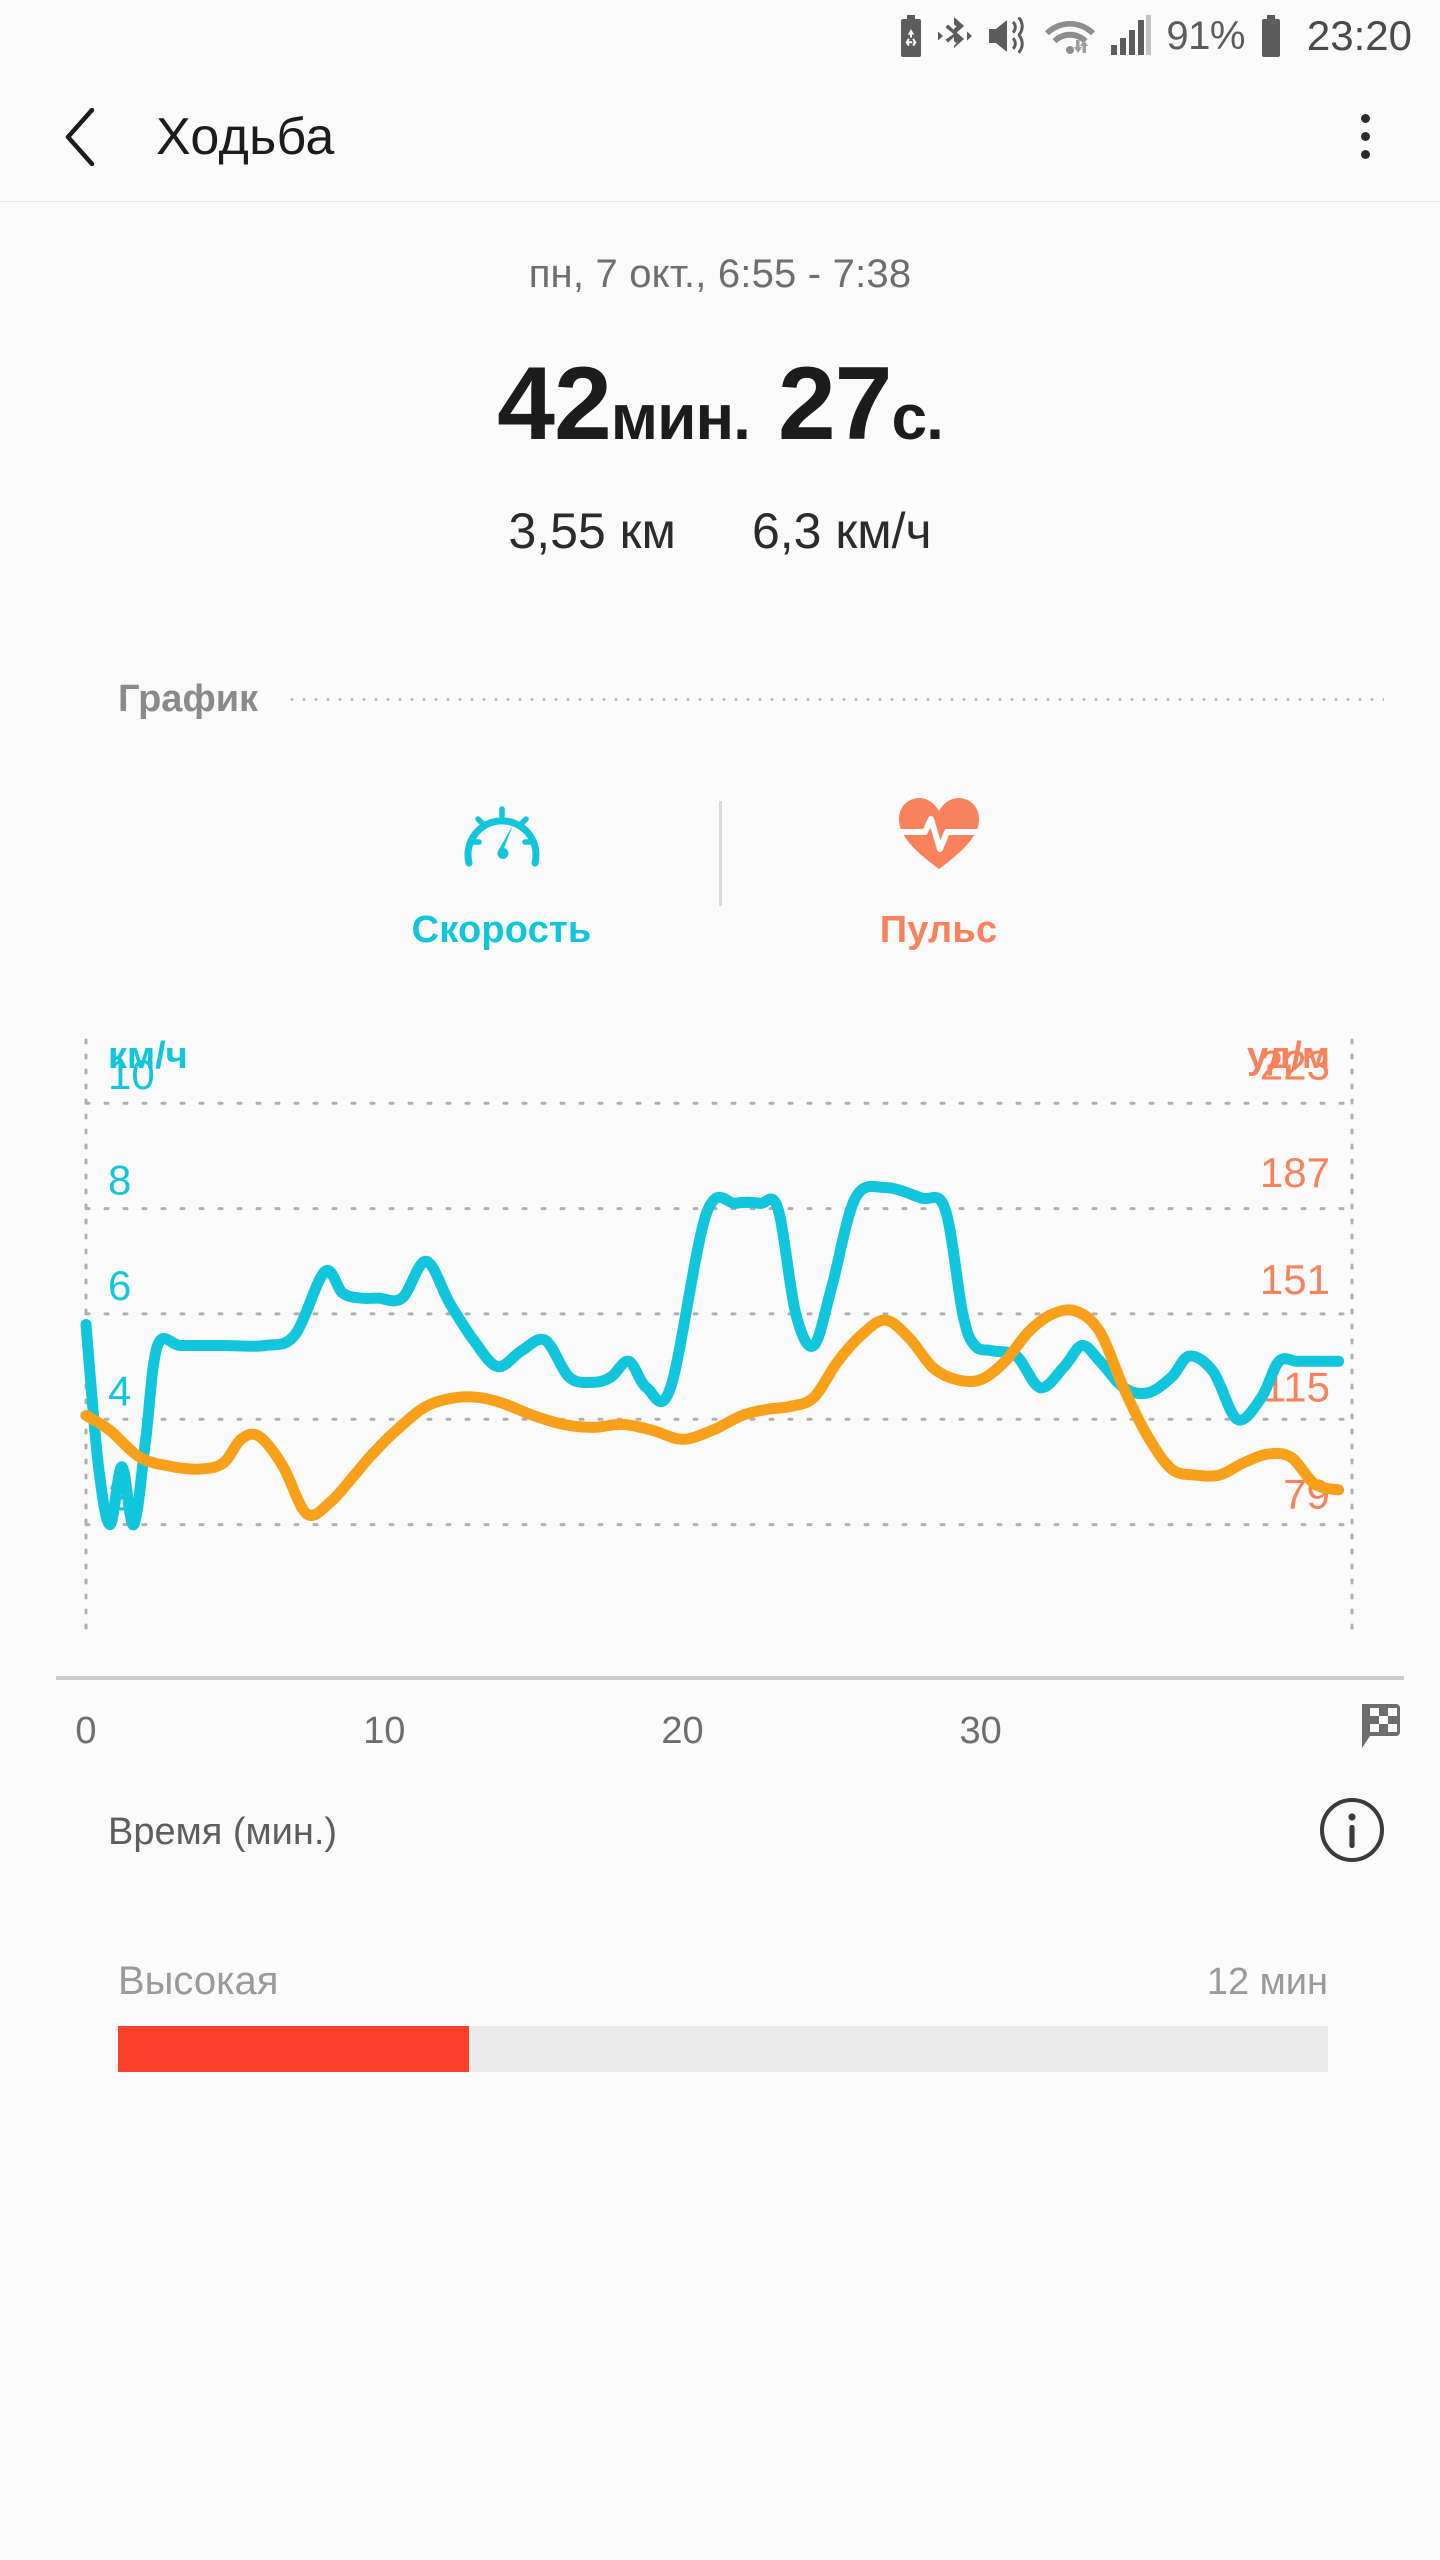 The height and width of the screenshot is (2560, 1440). What do you see at coordinates (1007, 35) in the screenshot?
I see `vibrate-off-icon` at bounding box center [1007, 35].